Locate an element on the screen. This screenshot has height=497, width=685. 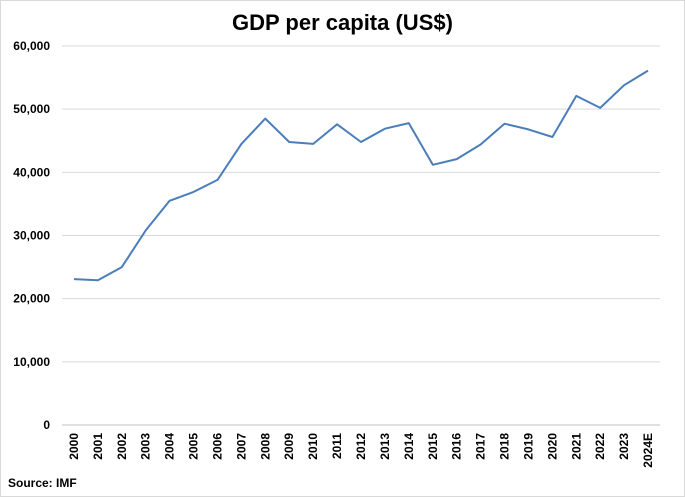
x-tick-label: 2009 is located at coordinates (289, 446).